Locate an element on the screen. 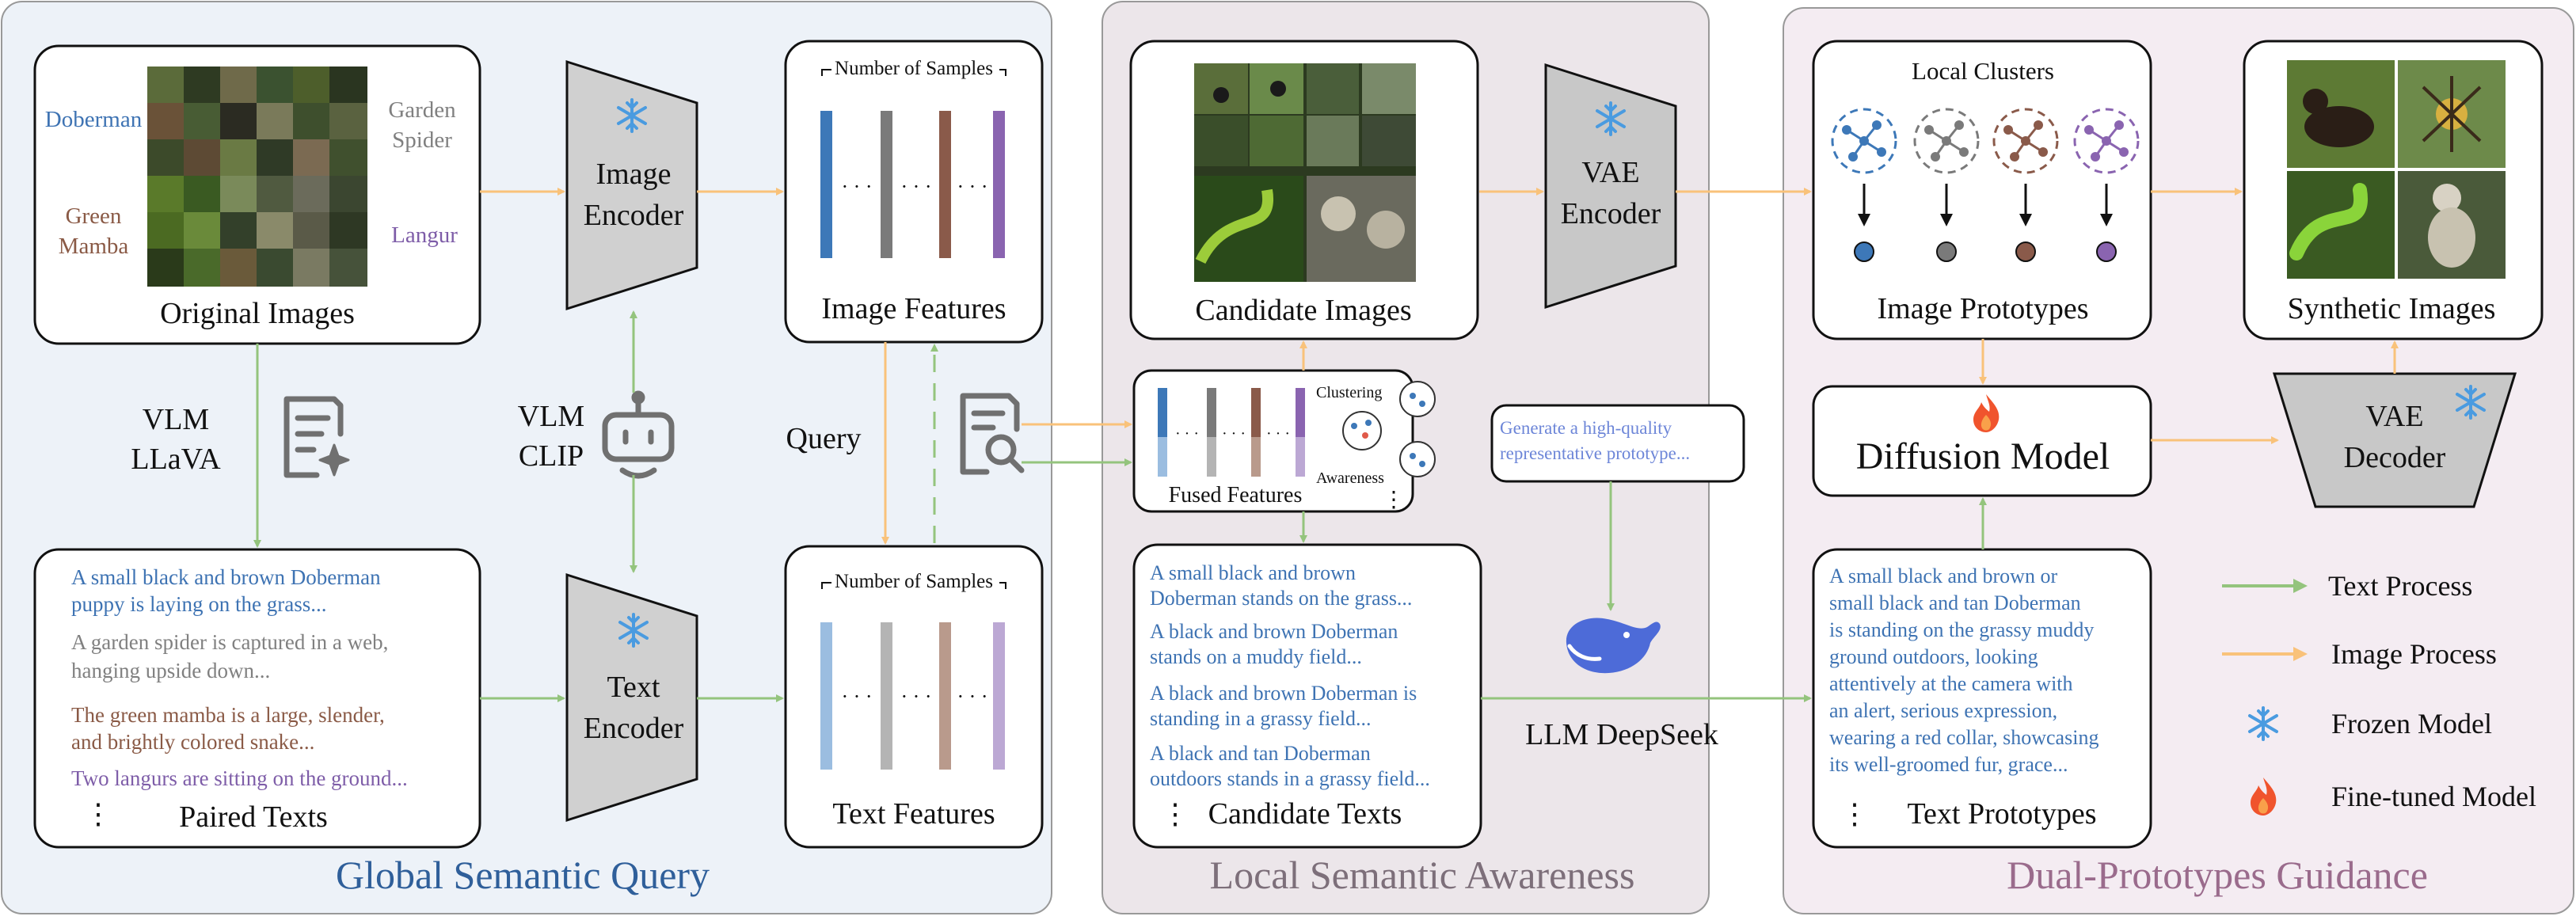 The height and width of the screenshot is (920, 2576). document-sparkle-icon is located at coordinates (316, 437).